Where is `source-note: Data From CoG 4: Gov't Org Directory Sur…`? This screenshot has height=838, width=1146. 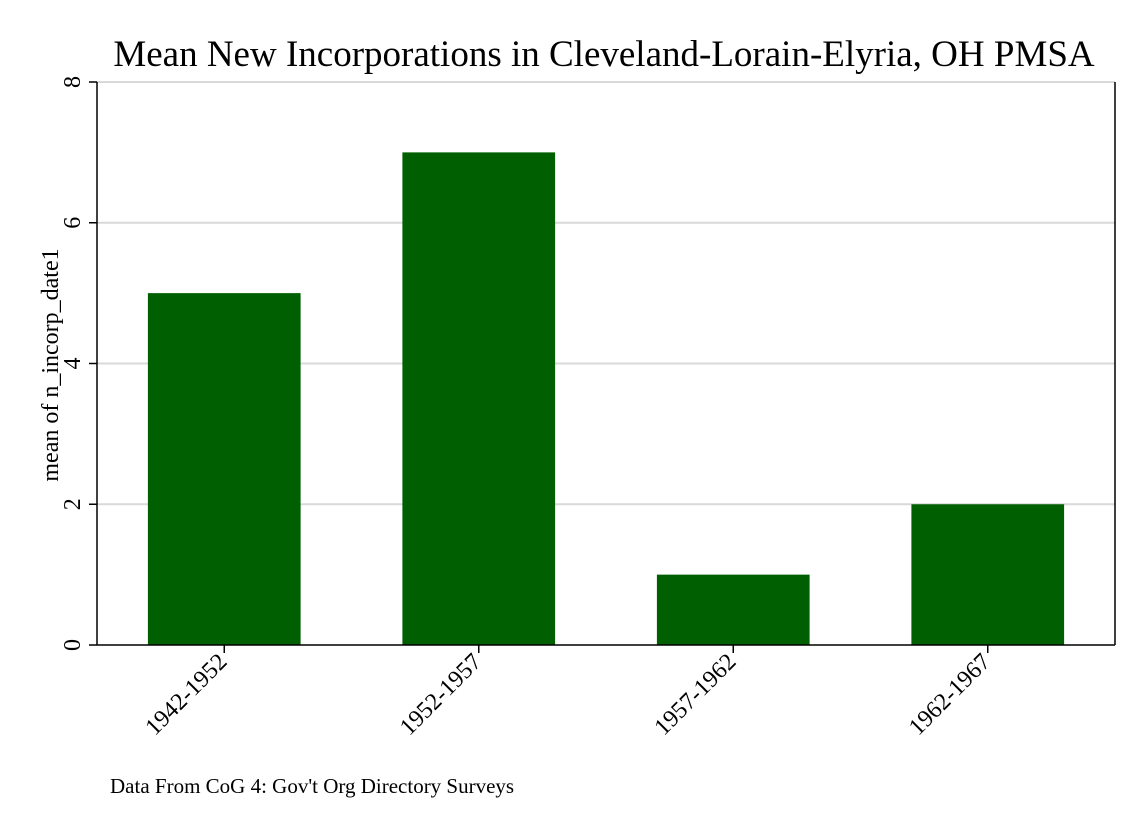 source-note: Data From CoG 4: Gov't Org Directory Sur… is located at coordinates (312, 786).